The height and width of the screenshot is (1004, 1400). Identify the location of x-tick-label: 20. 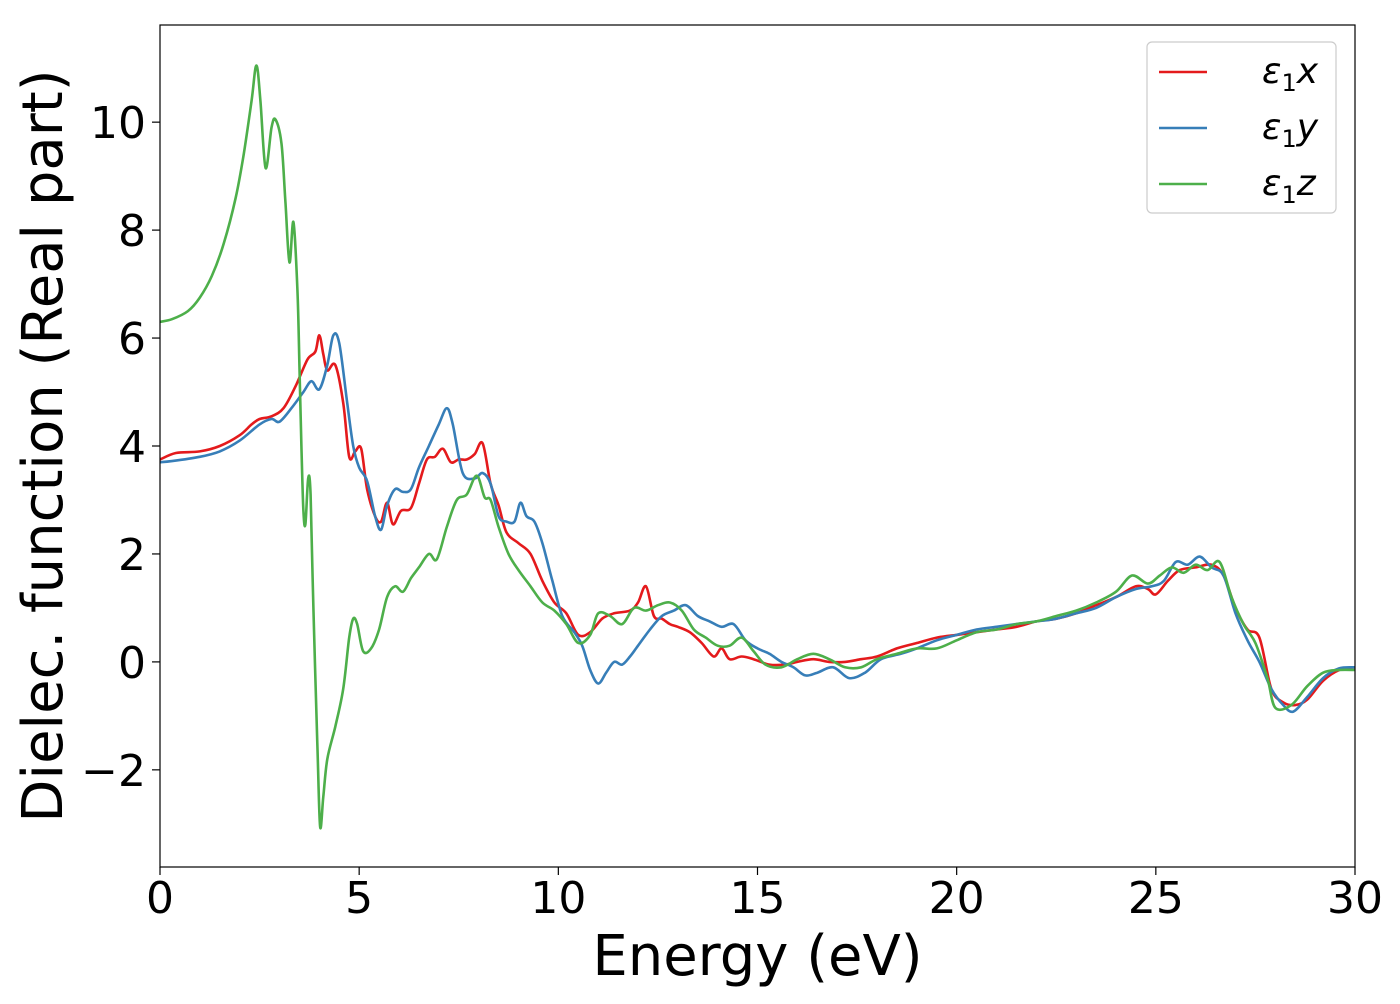
(957, 898).